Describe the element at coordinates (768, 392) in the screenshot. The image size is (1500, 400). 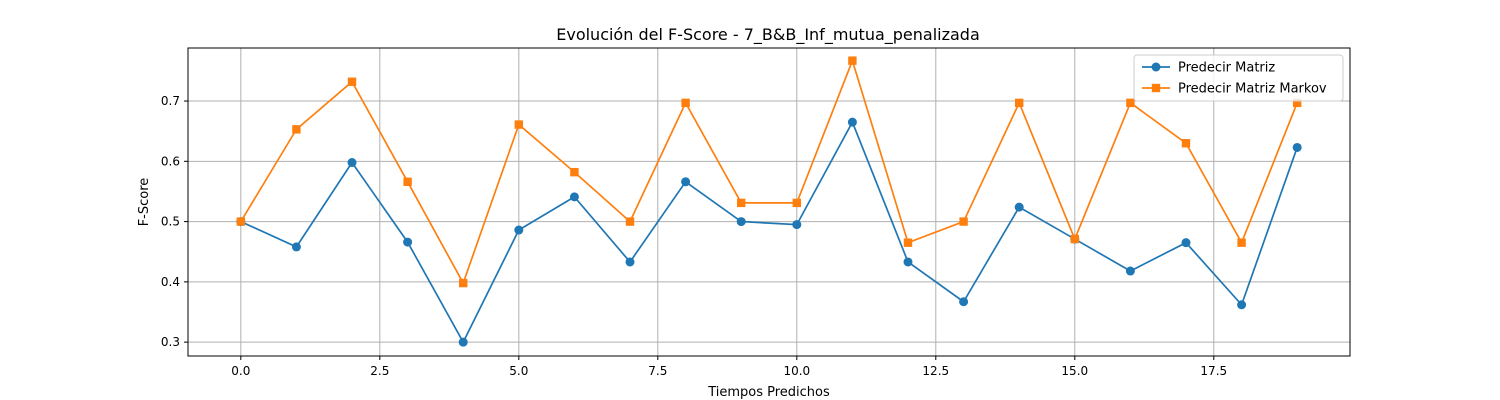
I see `x-axis-label: Tiempos Predichos` at that location.